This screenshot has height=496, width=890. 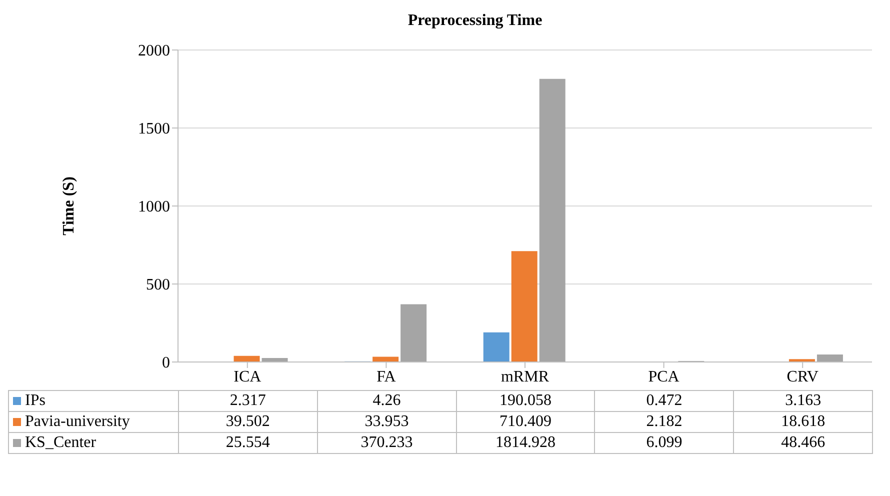 I want to click on x-tick-label: CRV, so click(x=802, y=377).